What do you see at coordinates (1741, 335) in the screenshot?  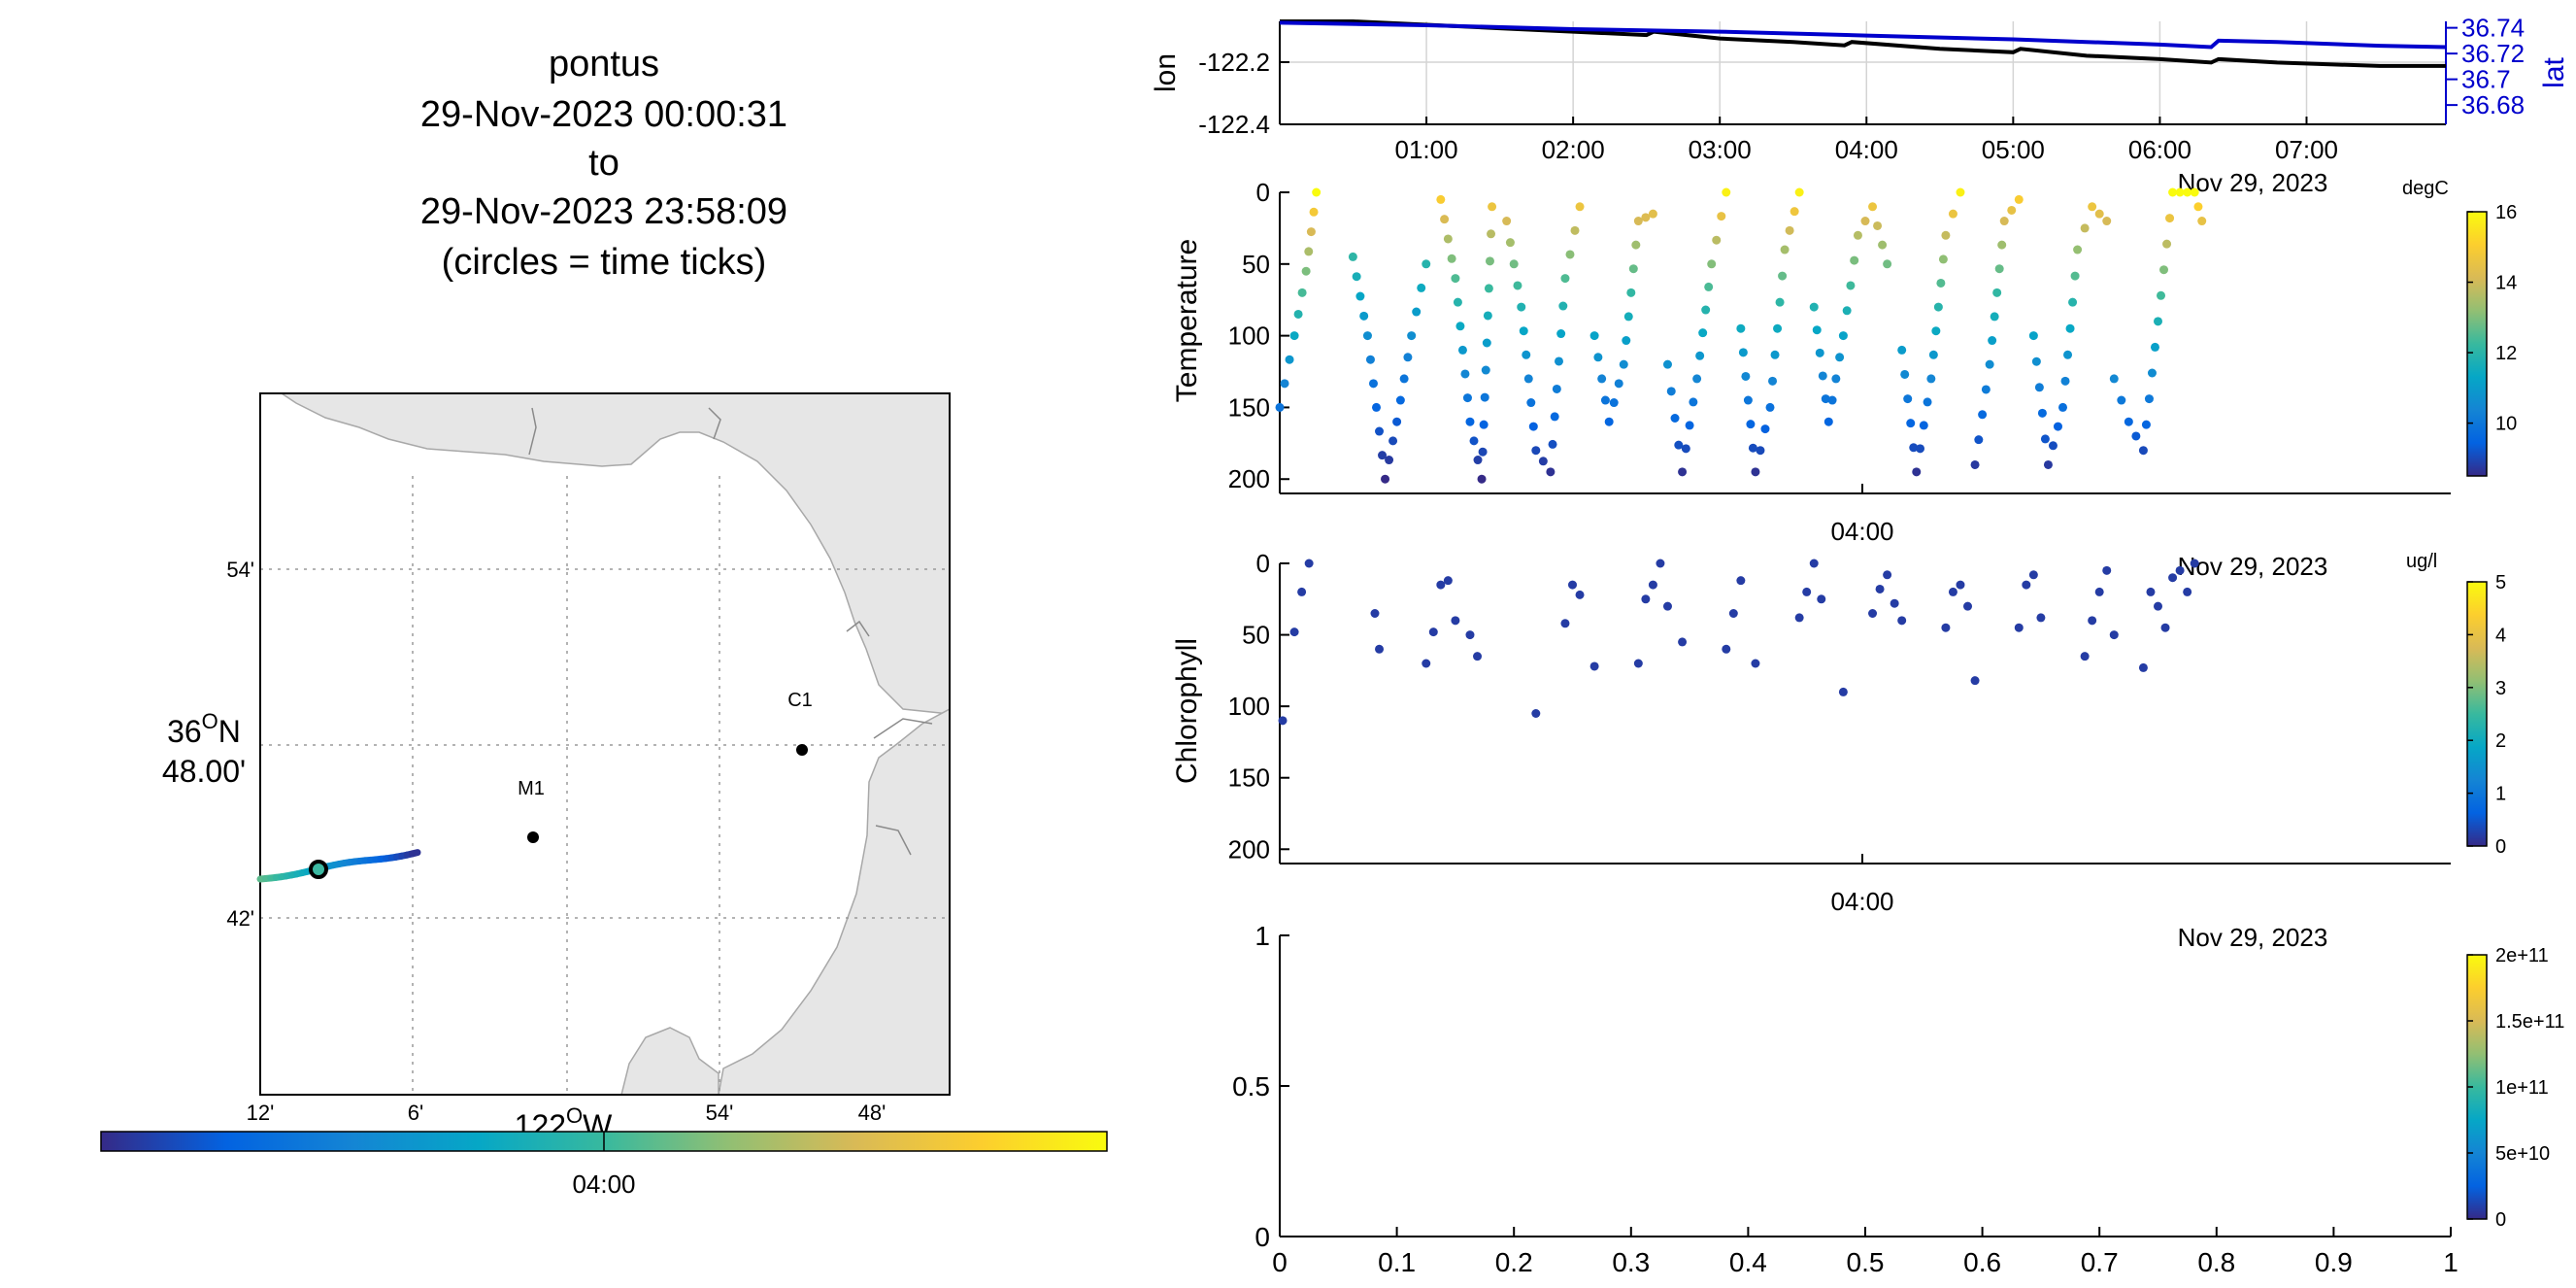 I see `temperature-points` at bounding box center [1741, 335].